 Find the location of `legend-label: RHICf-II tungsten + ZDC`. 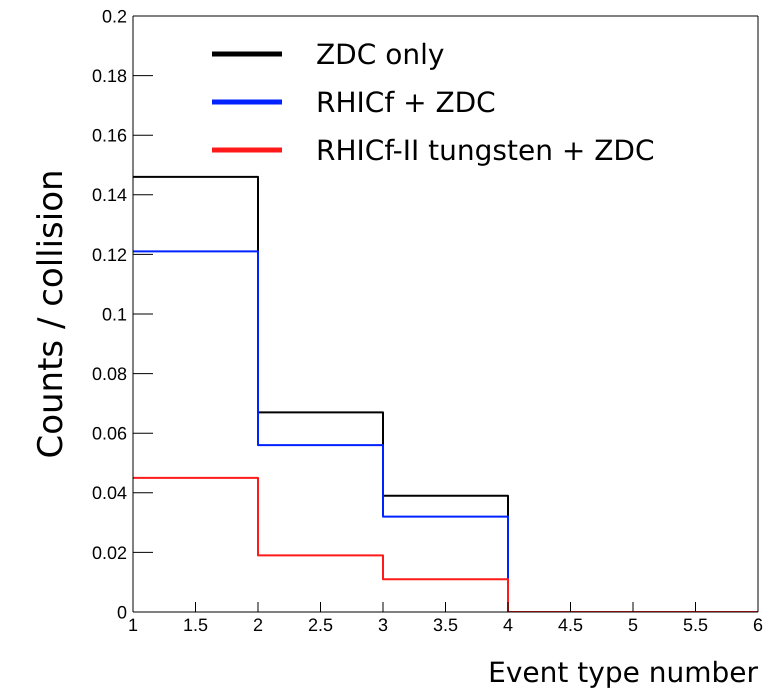

legend-label: RHICf-II tungsten + ZDC is located at coordinates (485, 150).